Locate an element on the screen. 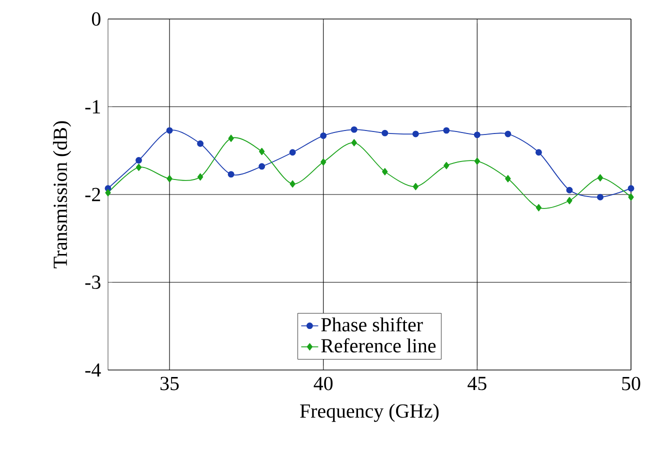  legend-label: Reference line is located at coordinates (378, 345).